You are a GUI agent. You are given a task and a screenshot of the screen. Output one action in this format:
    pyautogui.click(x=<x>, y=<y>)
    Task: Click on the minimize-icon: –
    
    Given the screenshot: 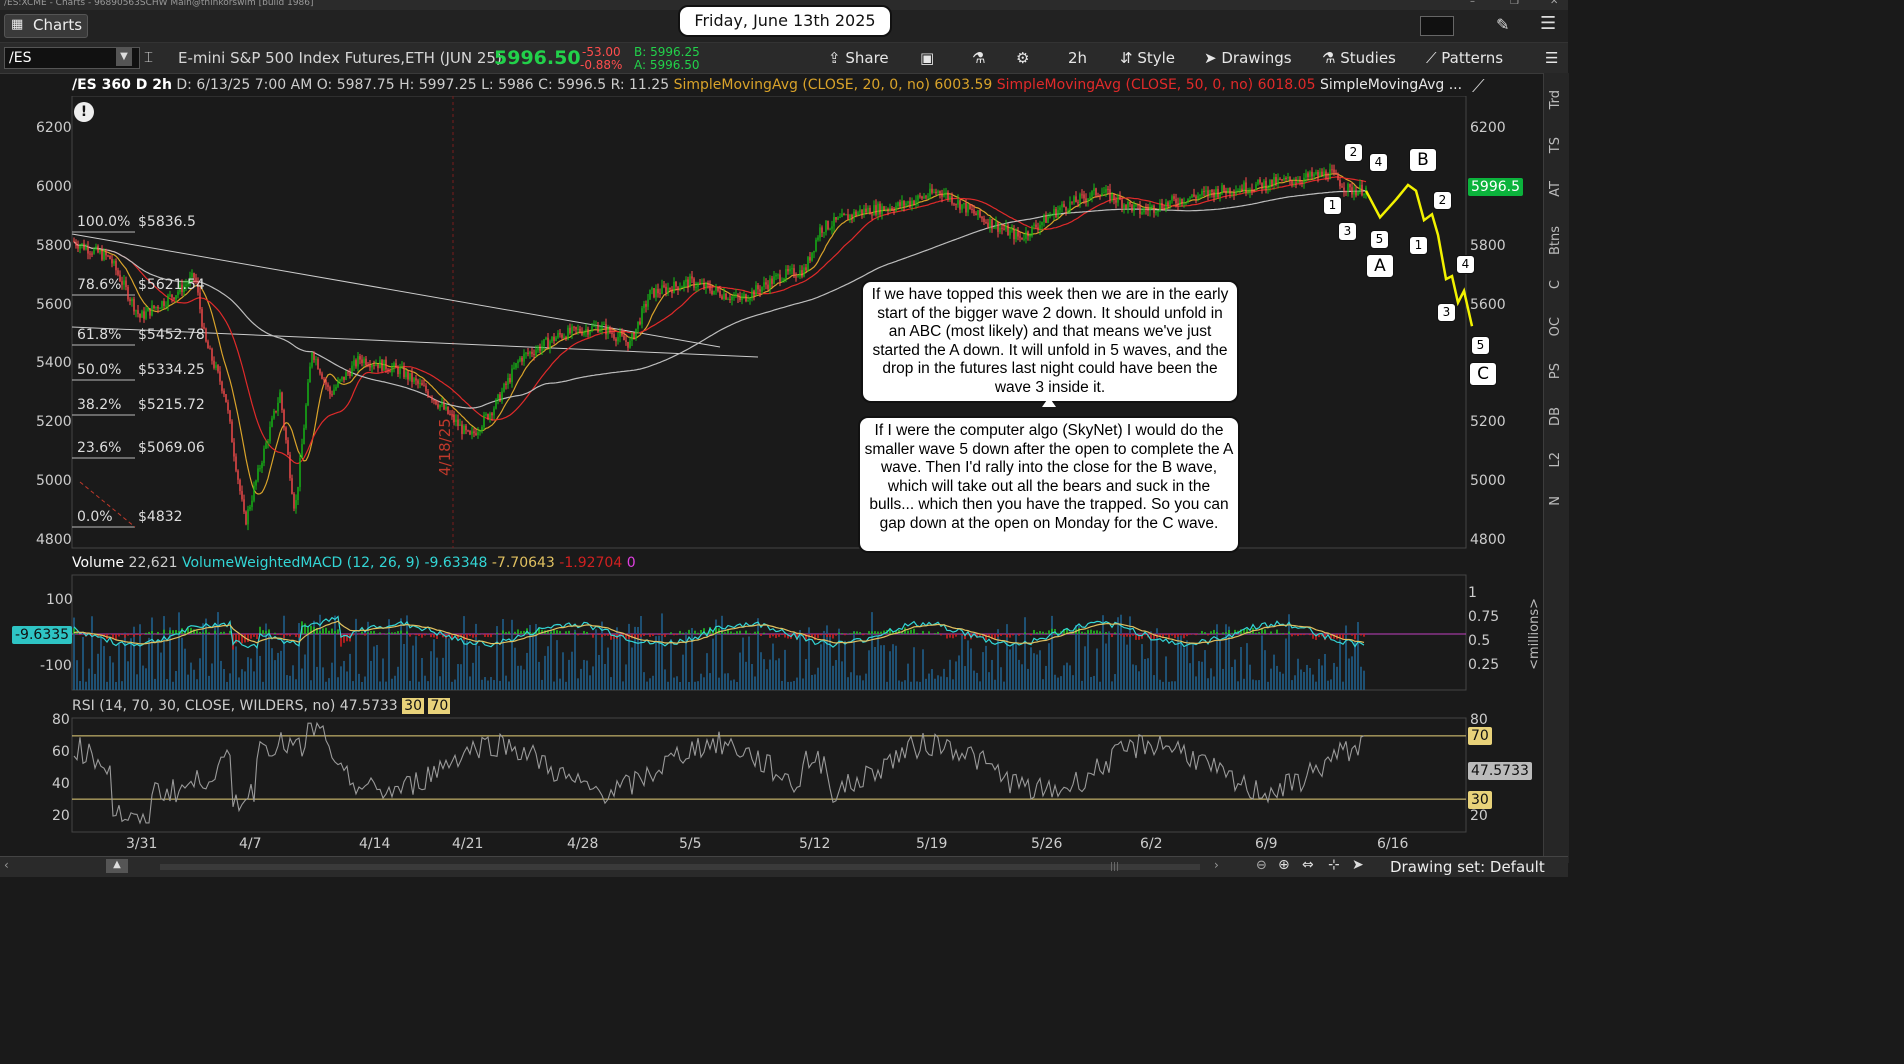 What is the action you would take?
    pyautogui.click(x=1472, y=3)
    